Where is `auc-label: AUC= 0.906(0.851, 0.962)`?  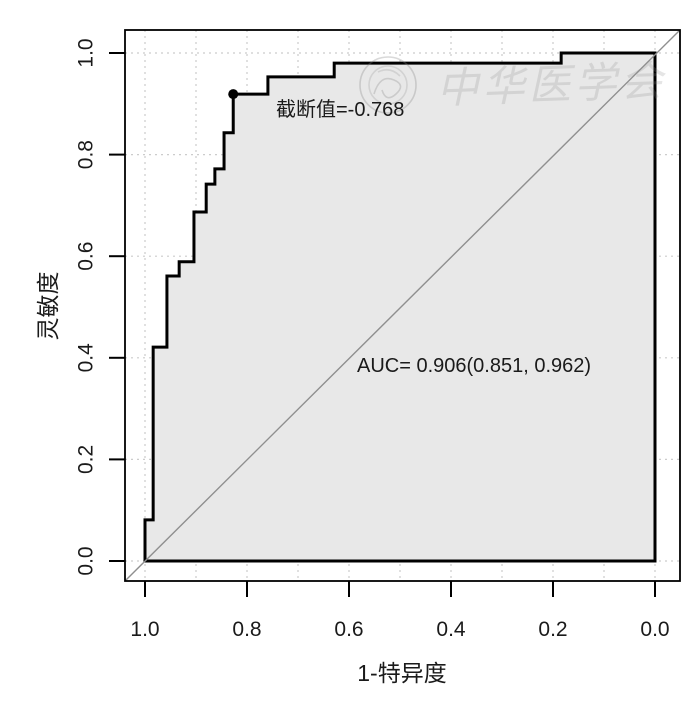 auc-label: AUC= 0.906(0.851, 0.962) is located at coordinates (474, 366).